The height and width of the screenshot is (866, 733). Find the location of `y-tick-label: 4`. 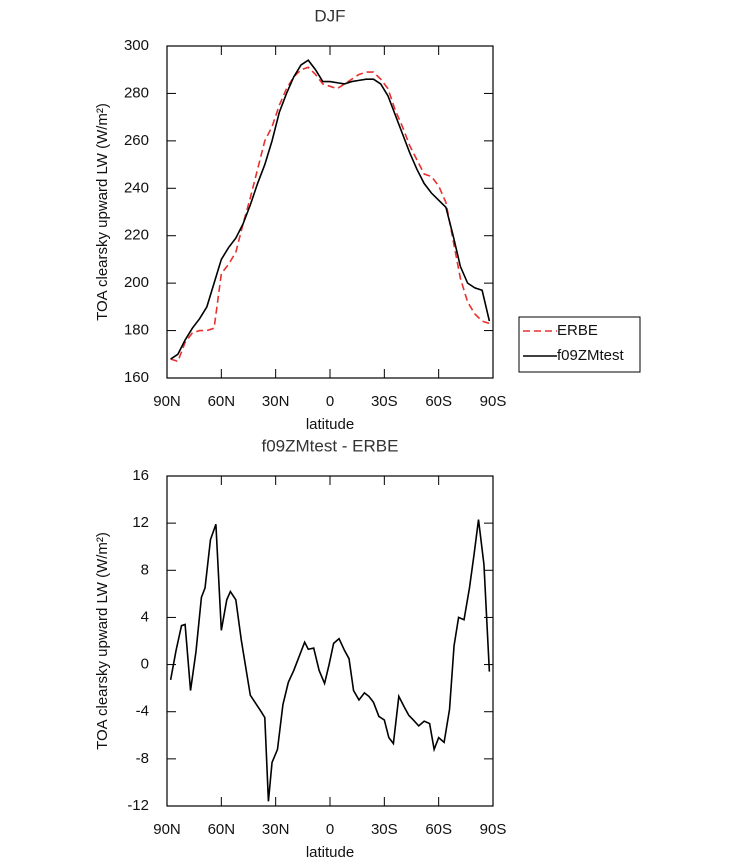

y-tick-label: 4 is located at coordinates (145, 616).